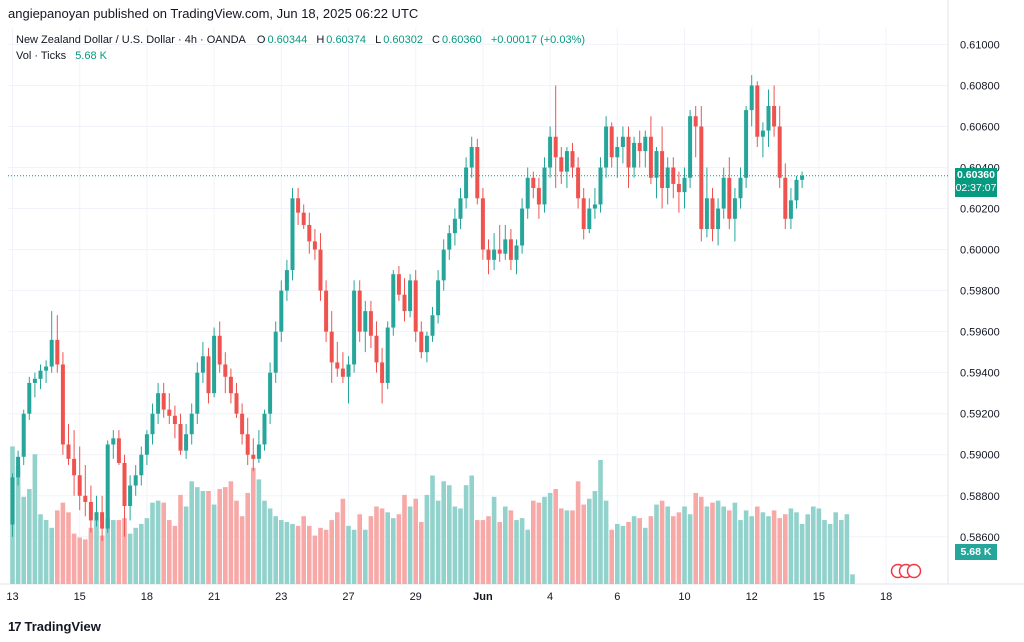  What do you see at coordinates (54, 626) in the screenshot?
I see `tradingview-logo: 17 TradingView` at bounding box center [54, 626].